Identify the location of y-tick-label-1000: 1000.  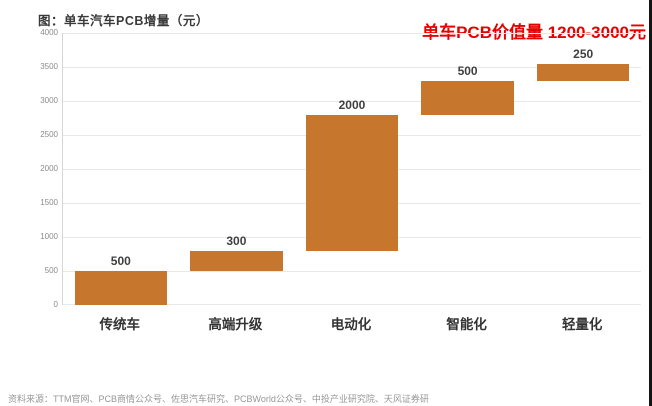
(49, 236).